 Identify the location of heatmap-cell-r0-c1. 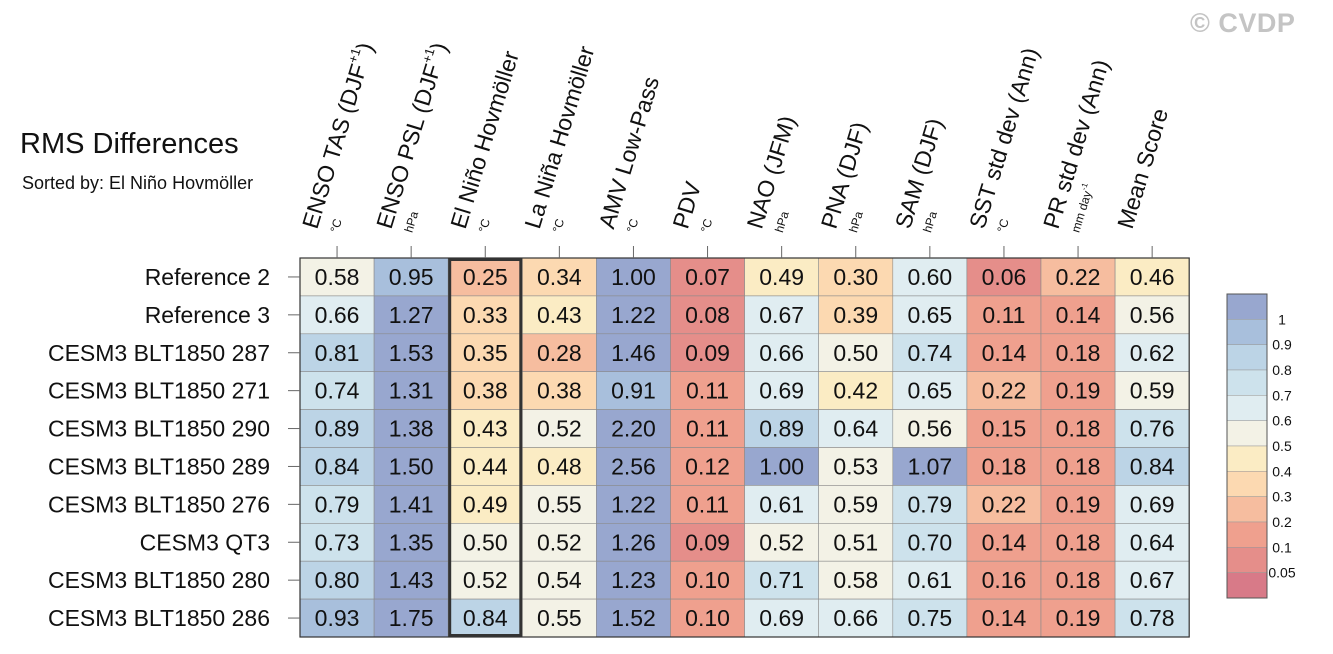
(411, 277).